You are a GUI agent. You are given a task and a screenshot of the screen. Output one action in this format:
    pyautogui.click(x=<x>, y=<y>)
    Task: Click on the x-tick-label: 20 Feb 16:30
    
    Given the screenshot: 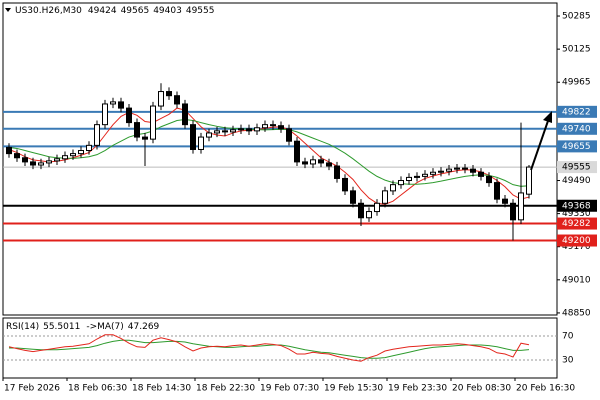 What is the action you would take?
    pyautogui.click(x=545, y=389)
    